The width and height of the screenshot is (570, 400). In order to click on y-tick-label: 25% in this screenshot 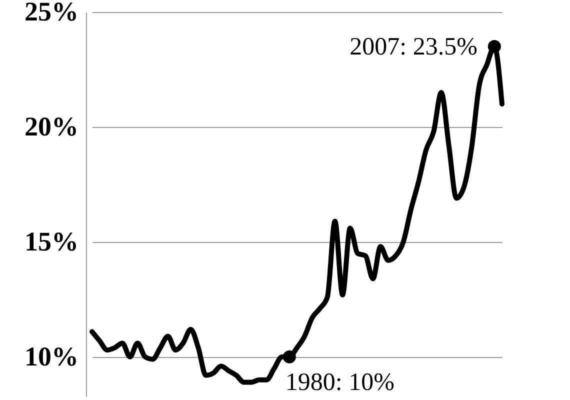, I will do `click(51, 13)`.